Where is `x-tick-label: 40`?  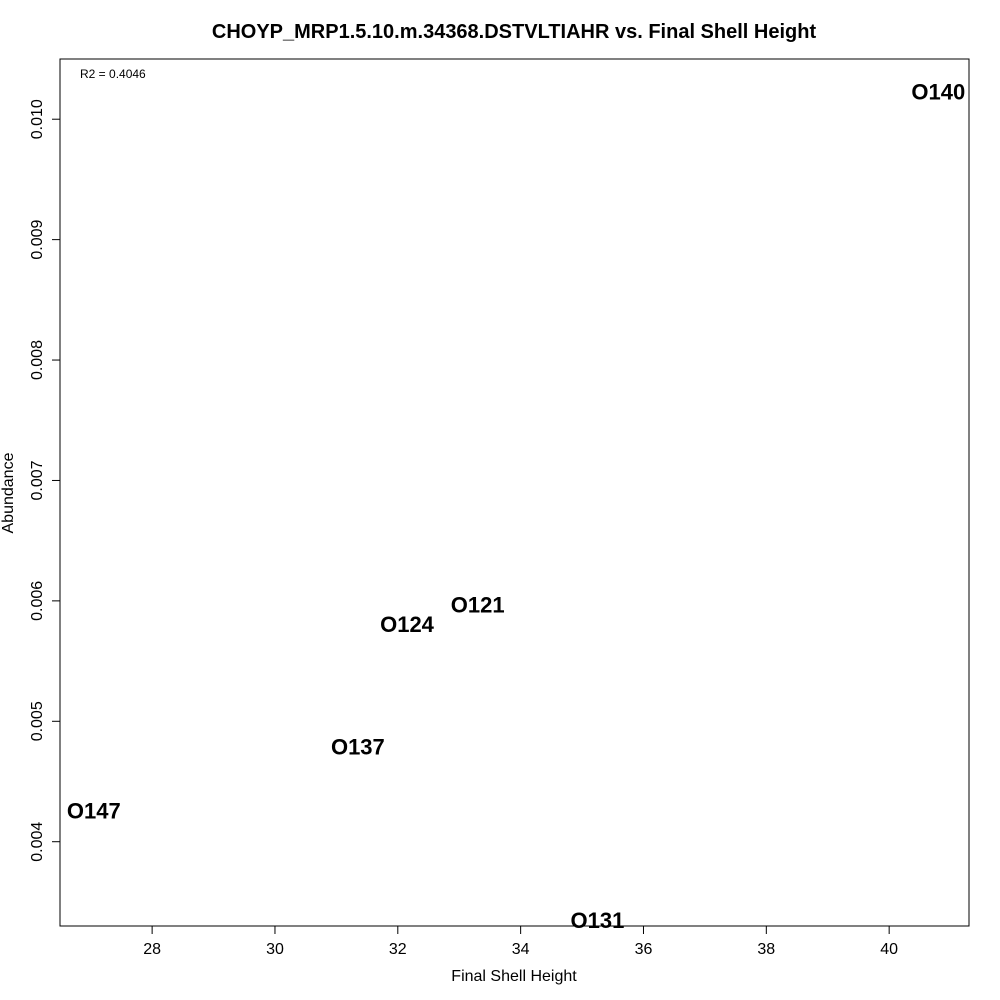
x-tick-label: 40 is located at coordinates (889, 949).